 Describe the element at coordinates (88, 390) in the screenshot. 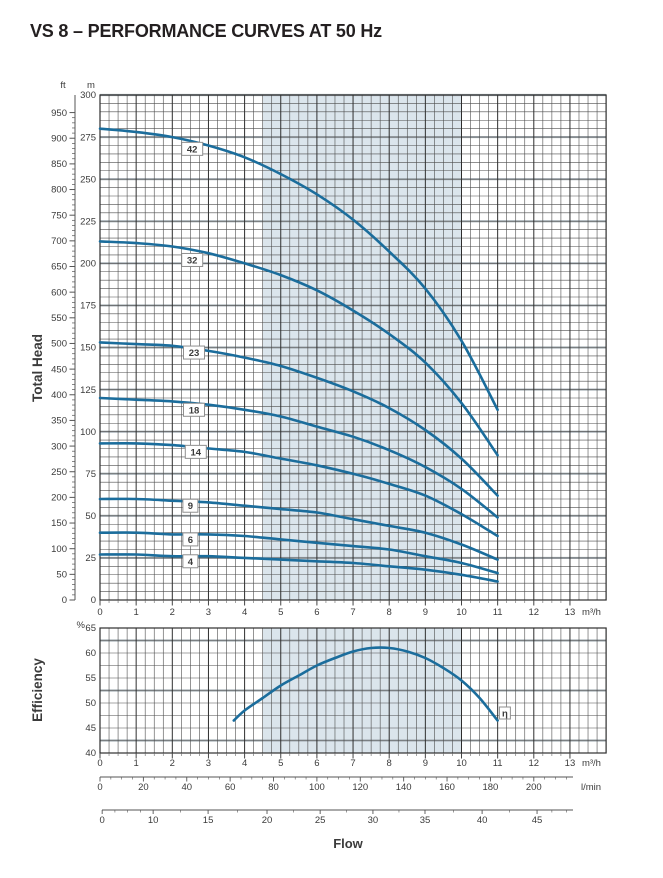

I see `m-axis-label: 125` at that location.